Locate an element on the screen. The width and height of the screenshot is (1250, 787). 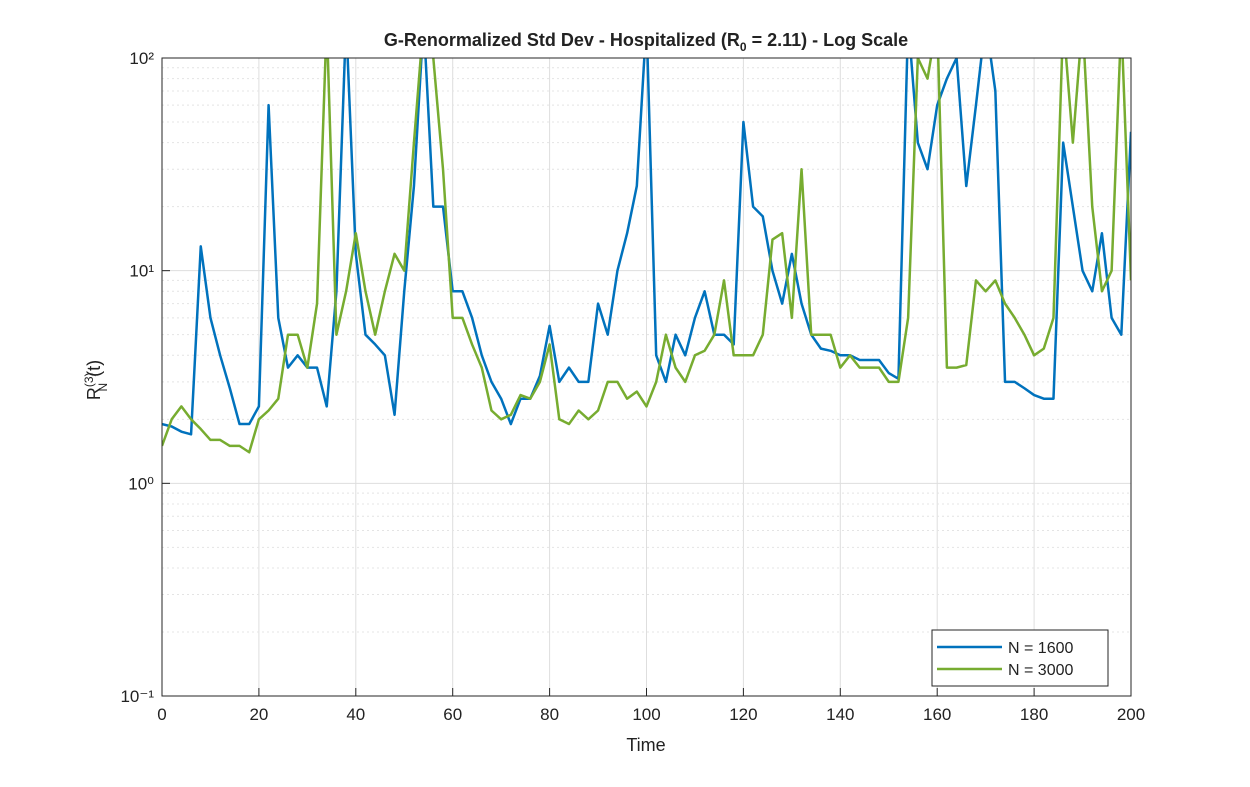
title-part: = 2.11) - Log Scale is located at coordinates (828, 40).